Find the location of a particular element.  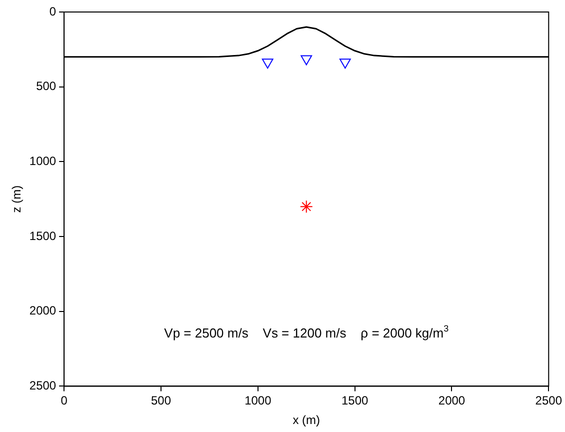

y-tick-label: 1000 is located at coordinates (42, 161).